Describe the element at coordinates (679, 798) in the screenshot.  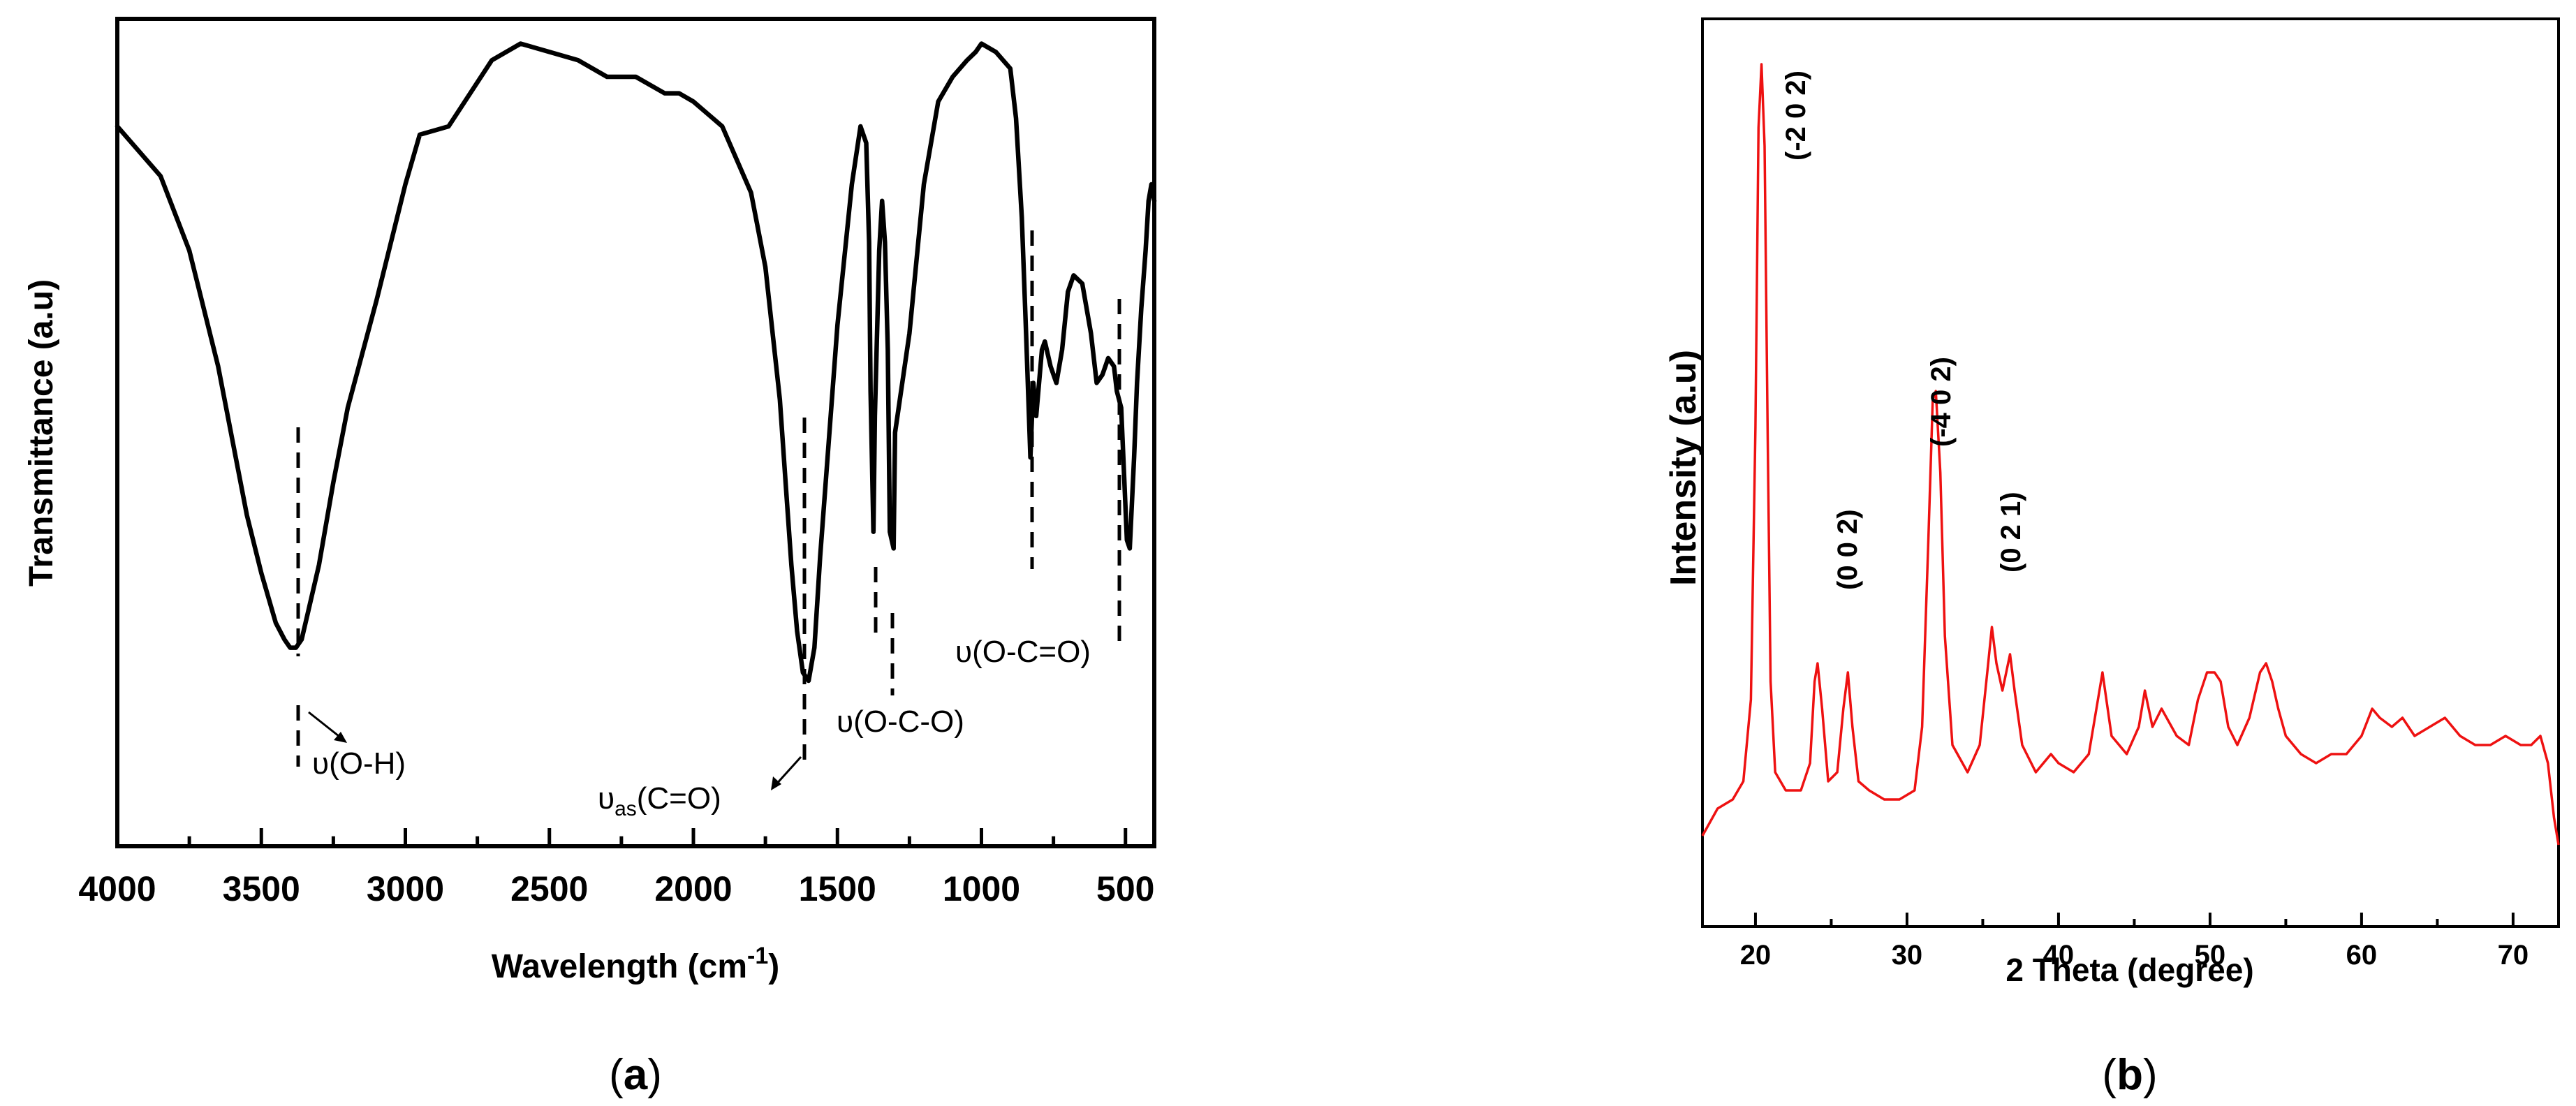
I see `annotation-co-rest: (C=O)` at that location.